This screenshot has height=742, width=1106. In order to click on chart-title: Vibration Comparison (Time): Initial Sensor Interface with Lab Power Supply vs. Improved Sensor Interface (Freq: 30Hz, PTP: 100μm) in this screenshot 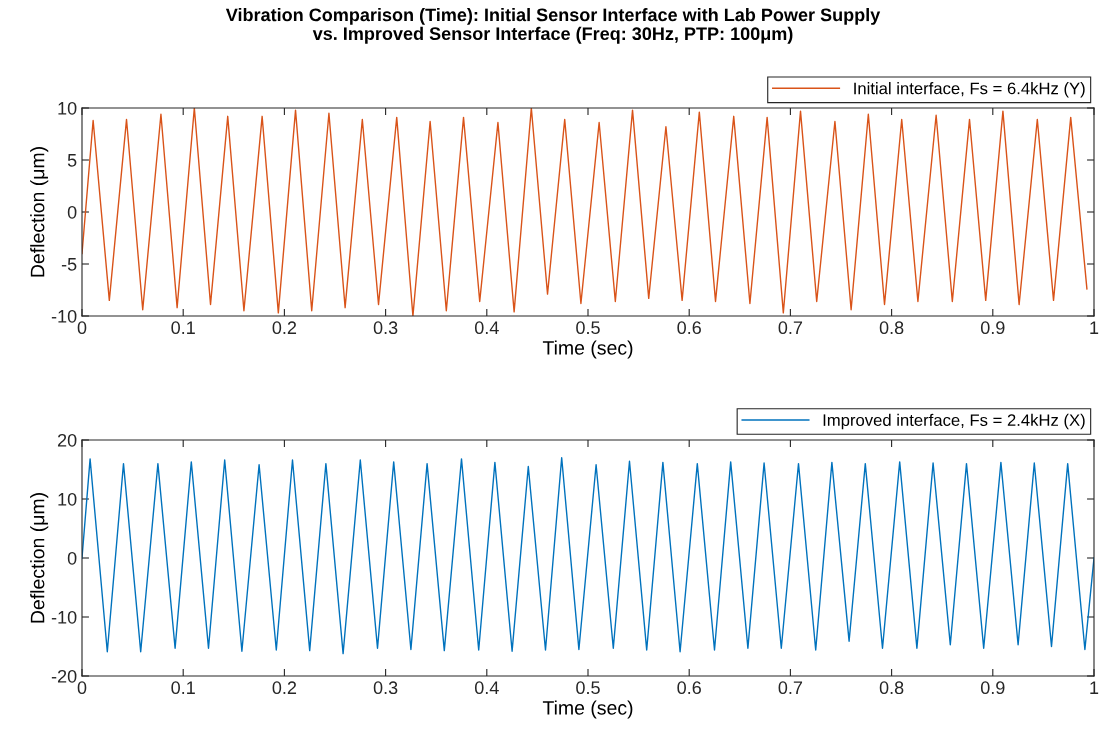, I will do `click(553, 26)`.